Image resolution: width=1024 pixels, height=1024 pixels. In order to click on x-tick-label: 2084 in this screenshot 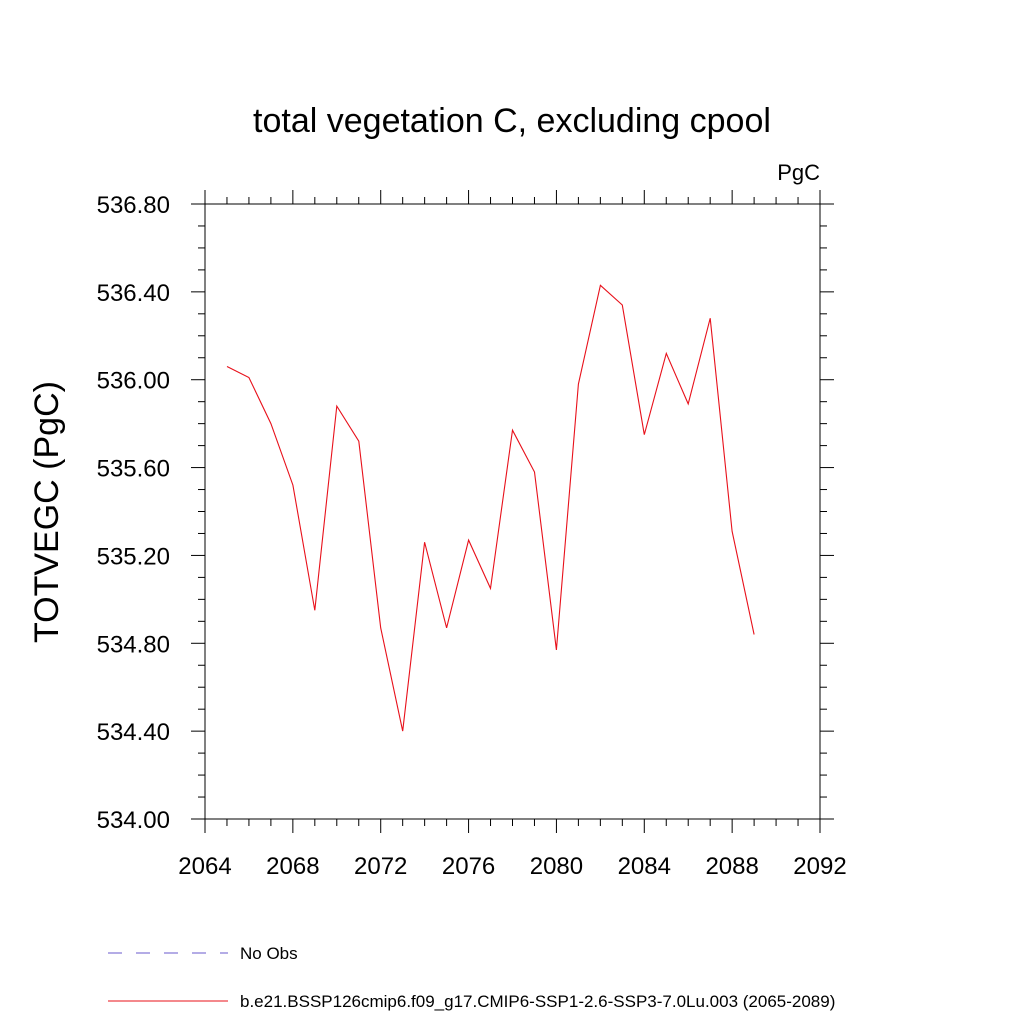, I will do `click(644, 866)`.